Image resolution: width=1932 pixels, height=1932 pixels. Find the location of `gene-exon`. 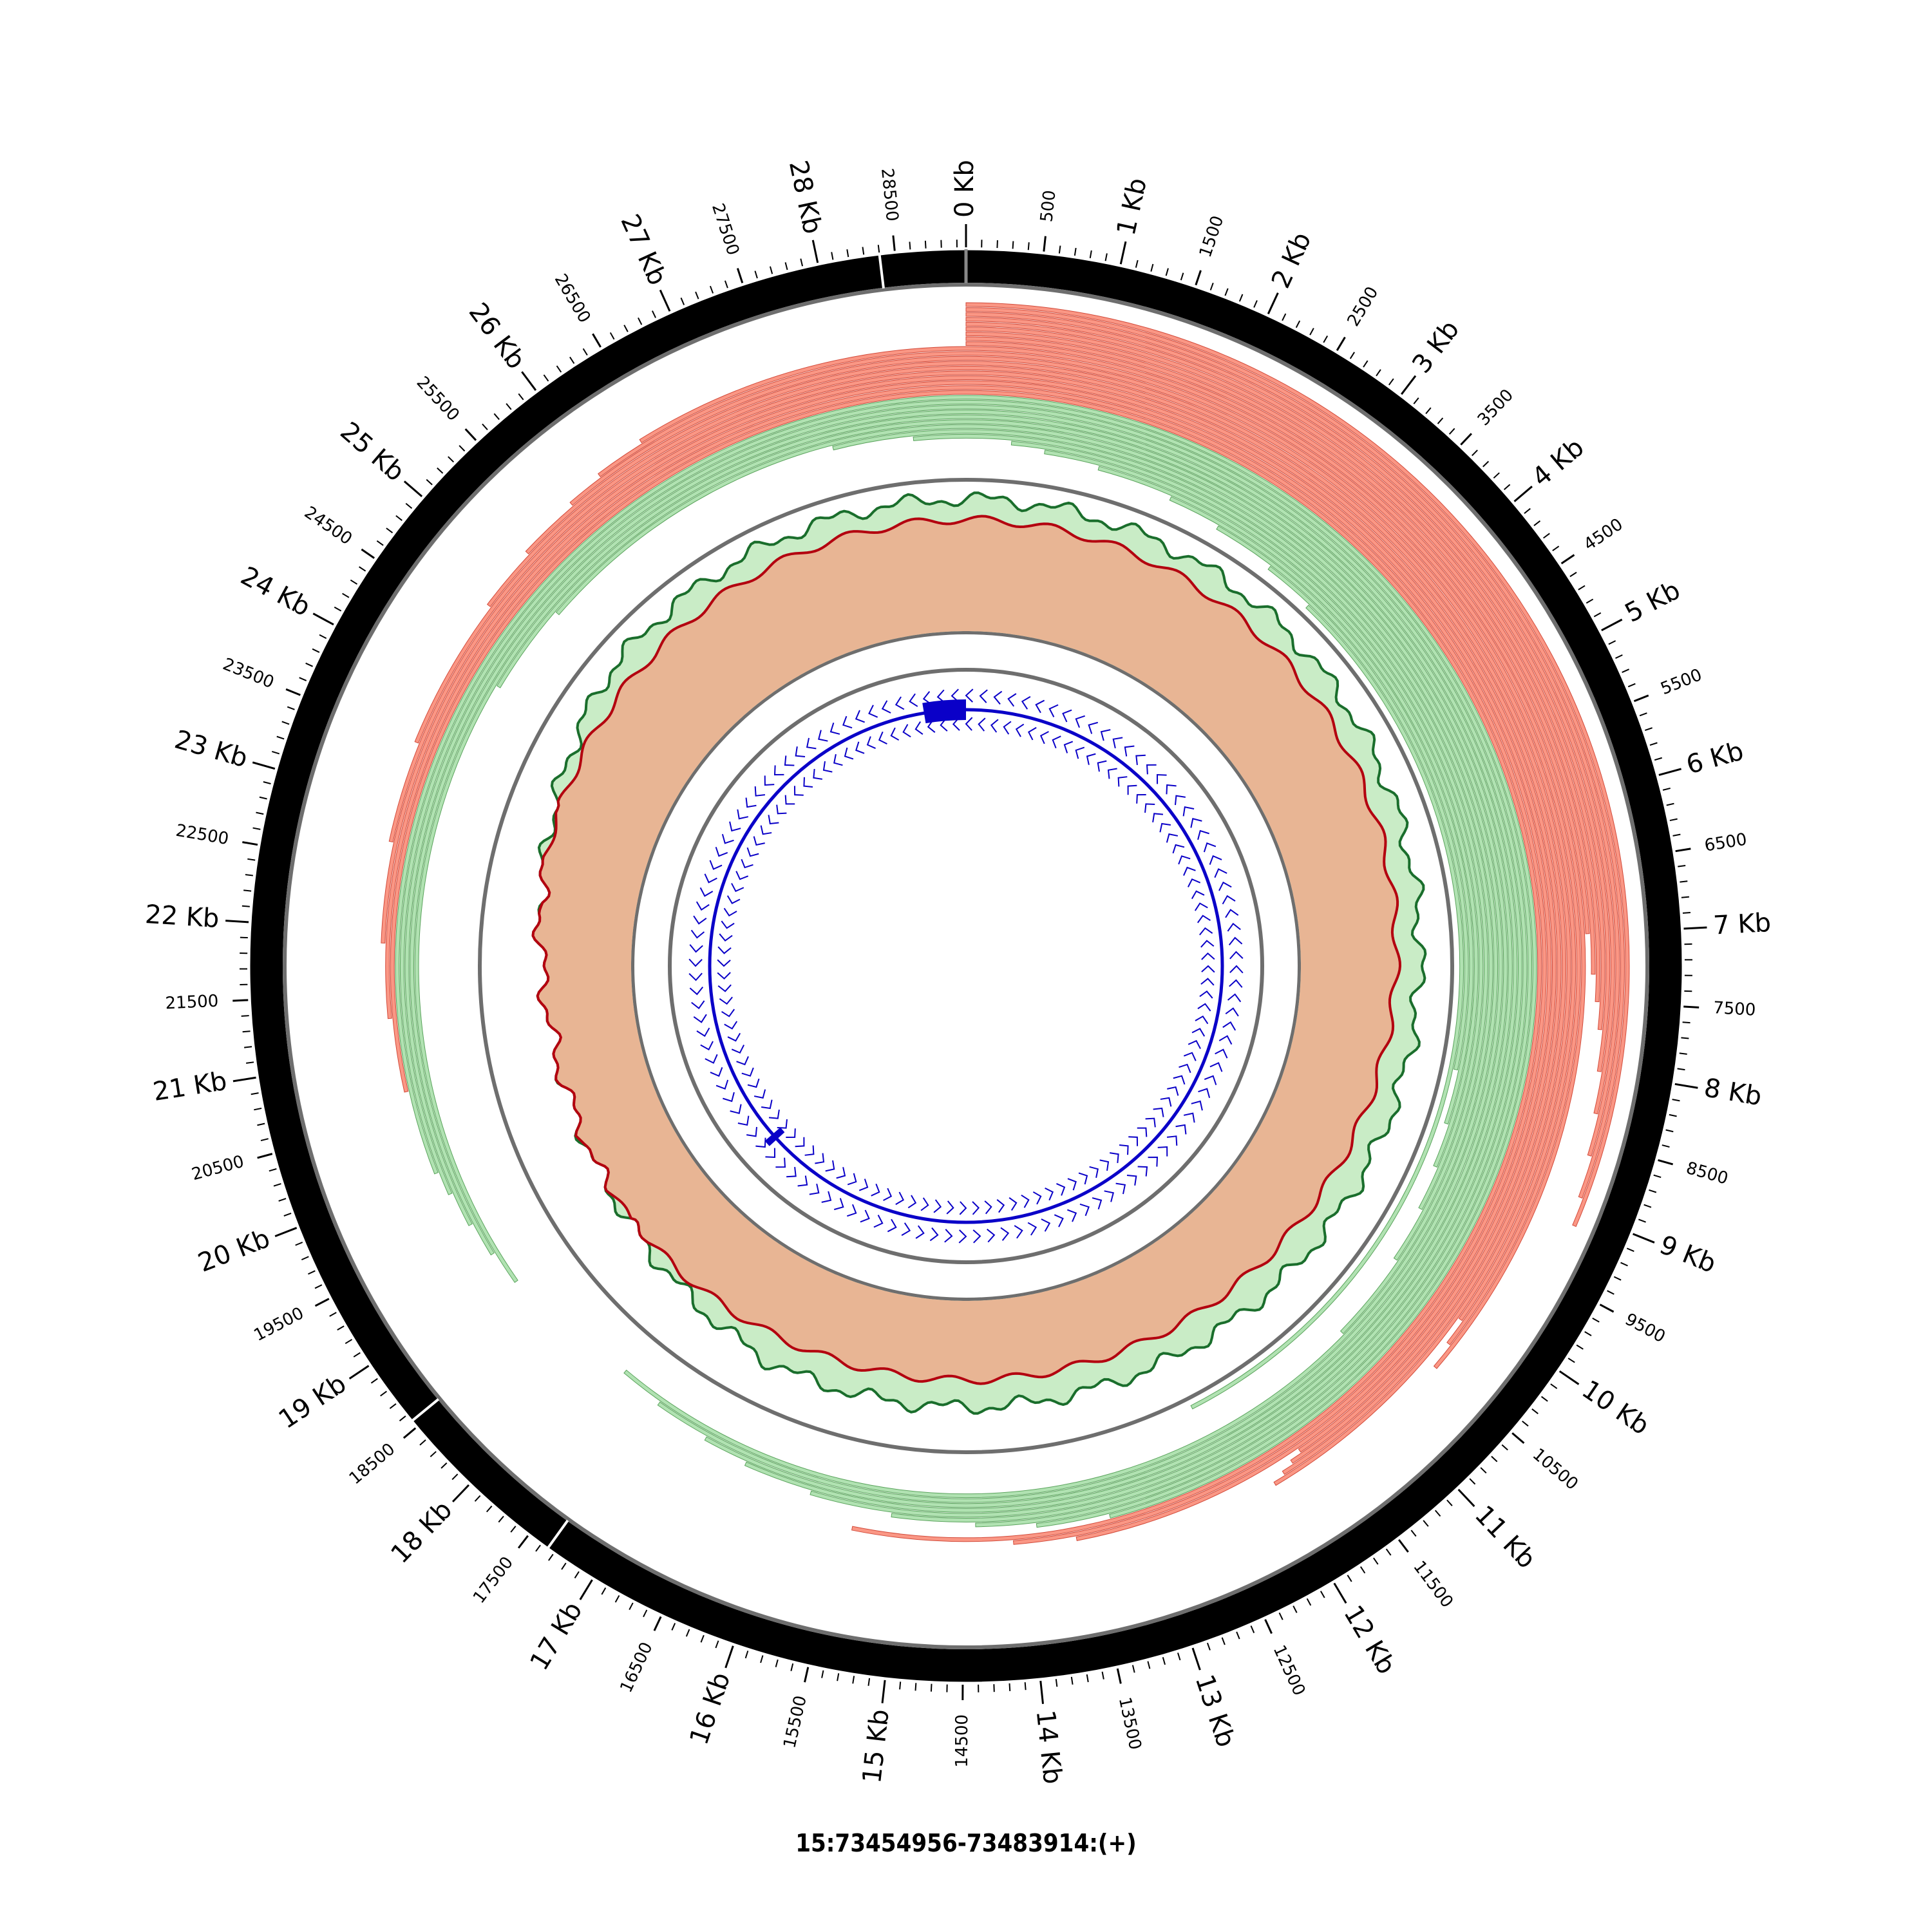

gene-exon is located at coordinates (944, 712).